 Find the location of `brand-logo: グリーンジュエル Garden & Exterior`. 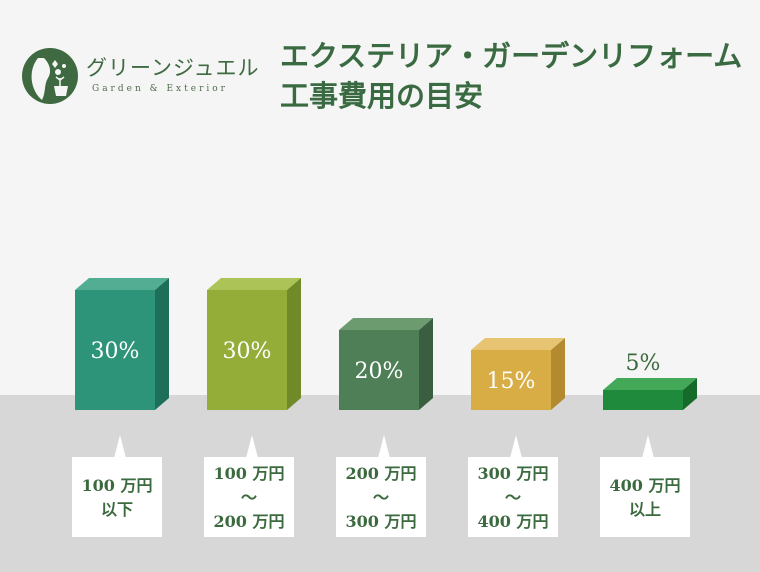

brand-logo: グリーンジュエル Garden & Exterior is located at coordinates (145, 76).